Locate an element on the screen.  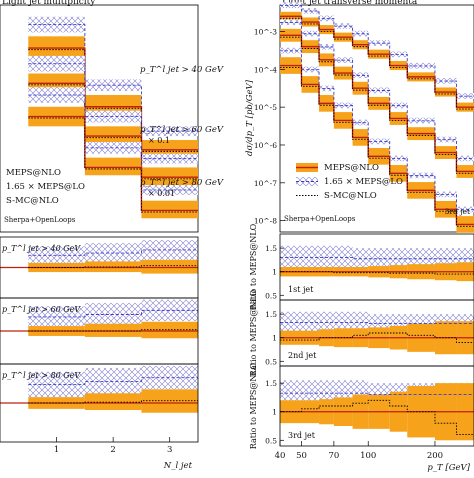
right-x-tick-label: 200 is located at coordinates (435, 456).